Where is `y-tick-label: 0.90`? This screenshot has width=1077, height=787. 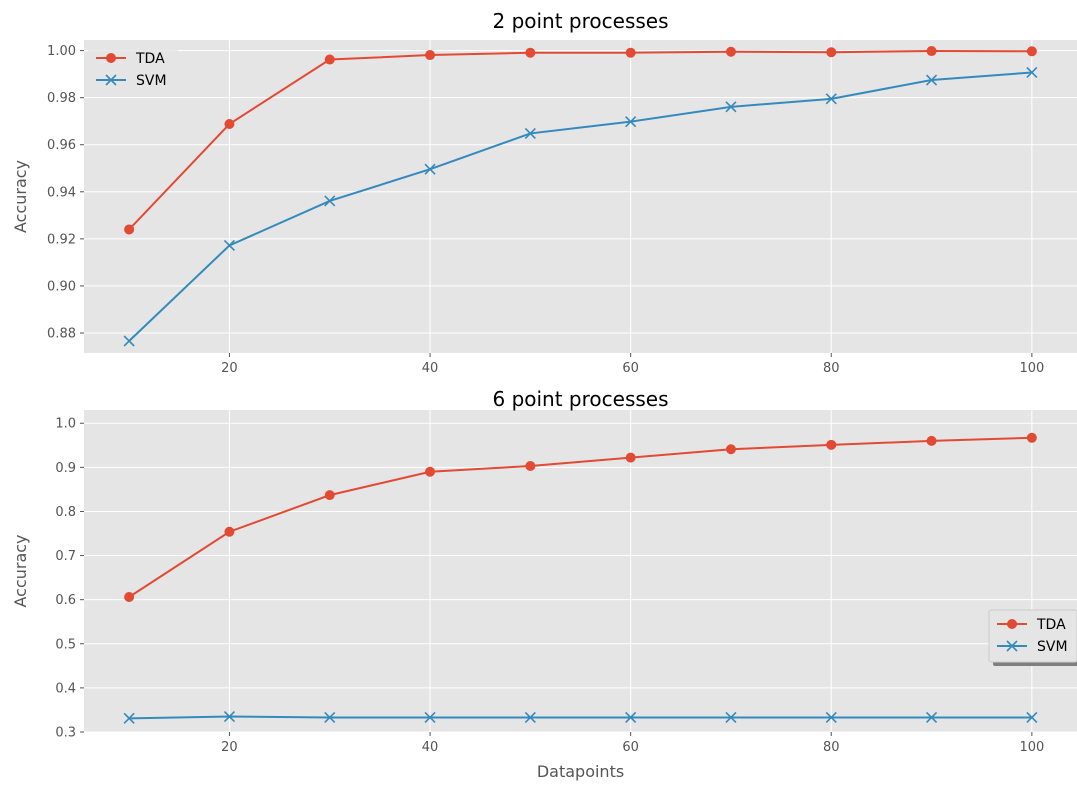 y-tick-label: 0.90 is located at coordinates (61, 286).